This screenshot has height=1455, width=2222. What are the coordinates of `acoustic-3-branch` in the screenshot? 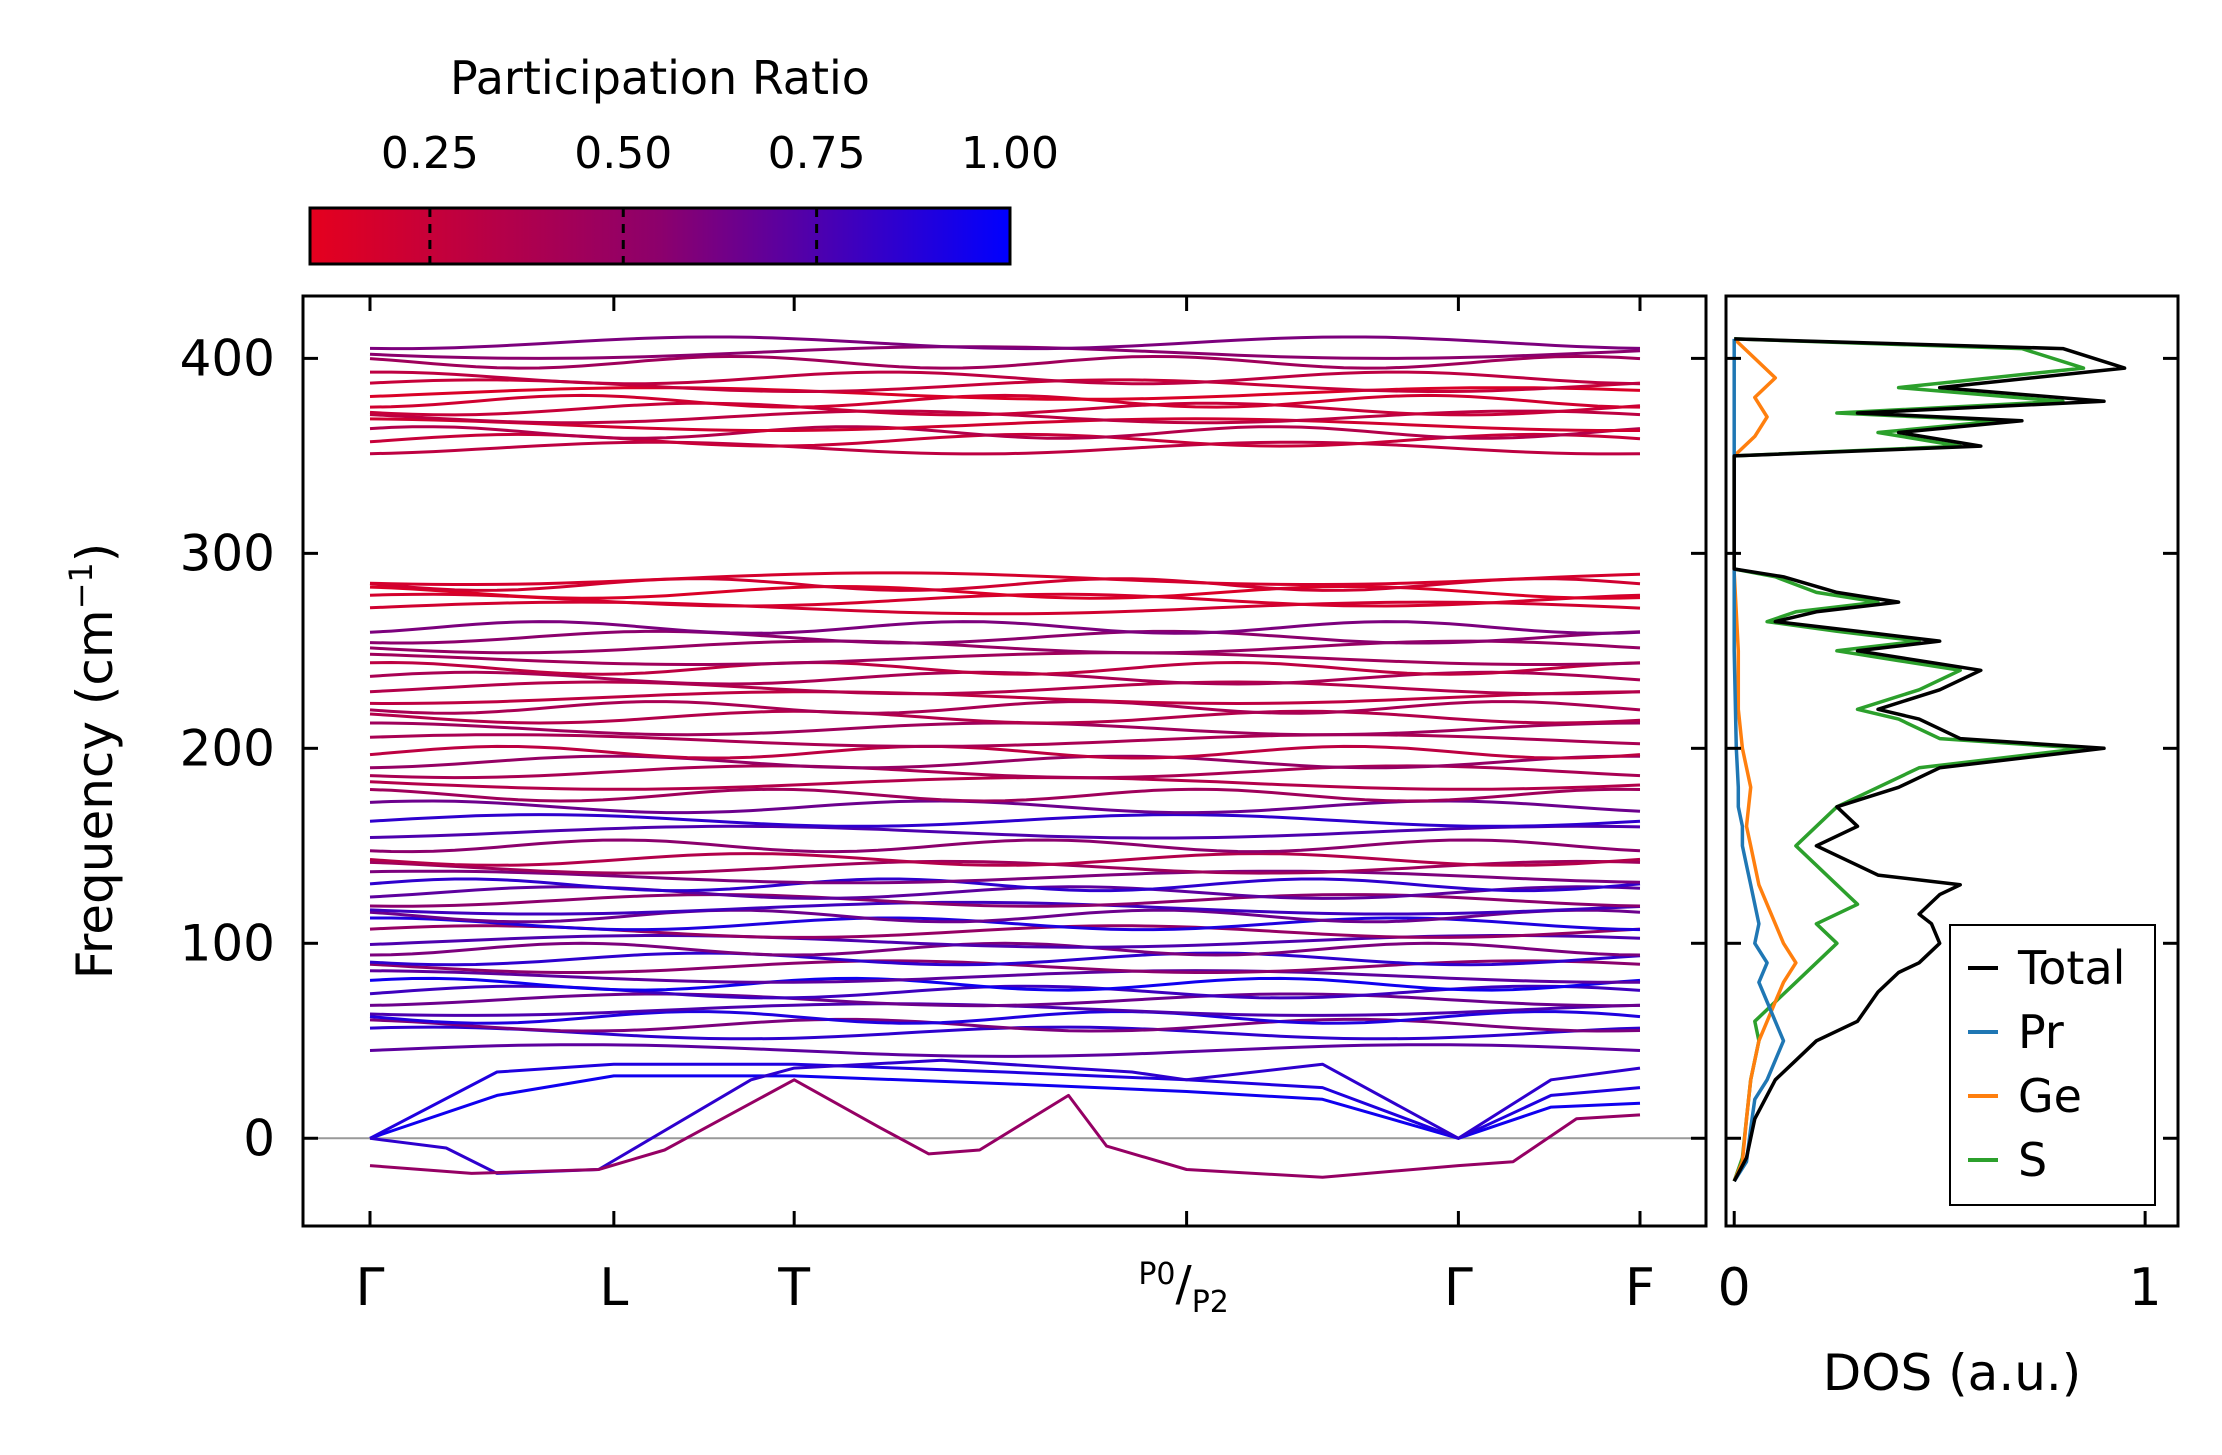 It's located at (1005, 1116).